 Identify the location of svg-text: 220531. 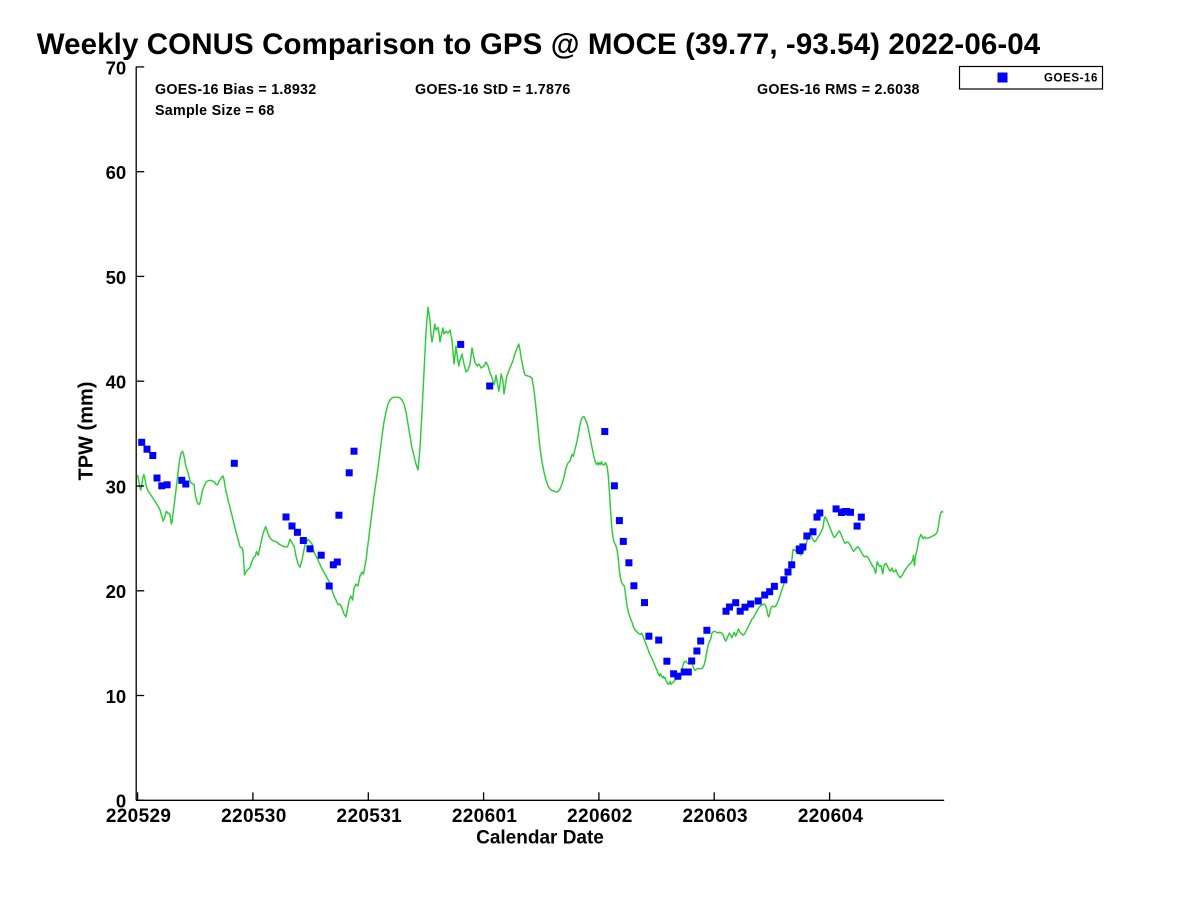
(370, 816).